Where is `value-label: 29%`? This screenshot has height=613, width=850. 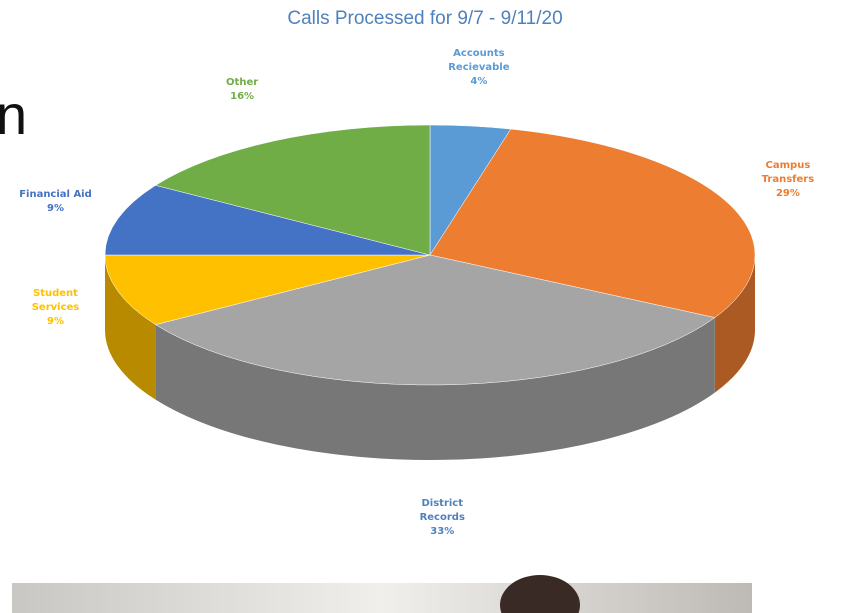
value-label: 29% is located at coordinates (787, 194).